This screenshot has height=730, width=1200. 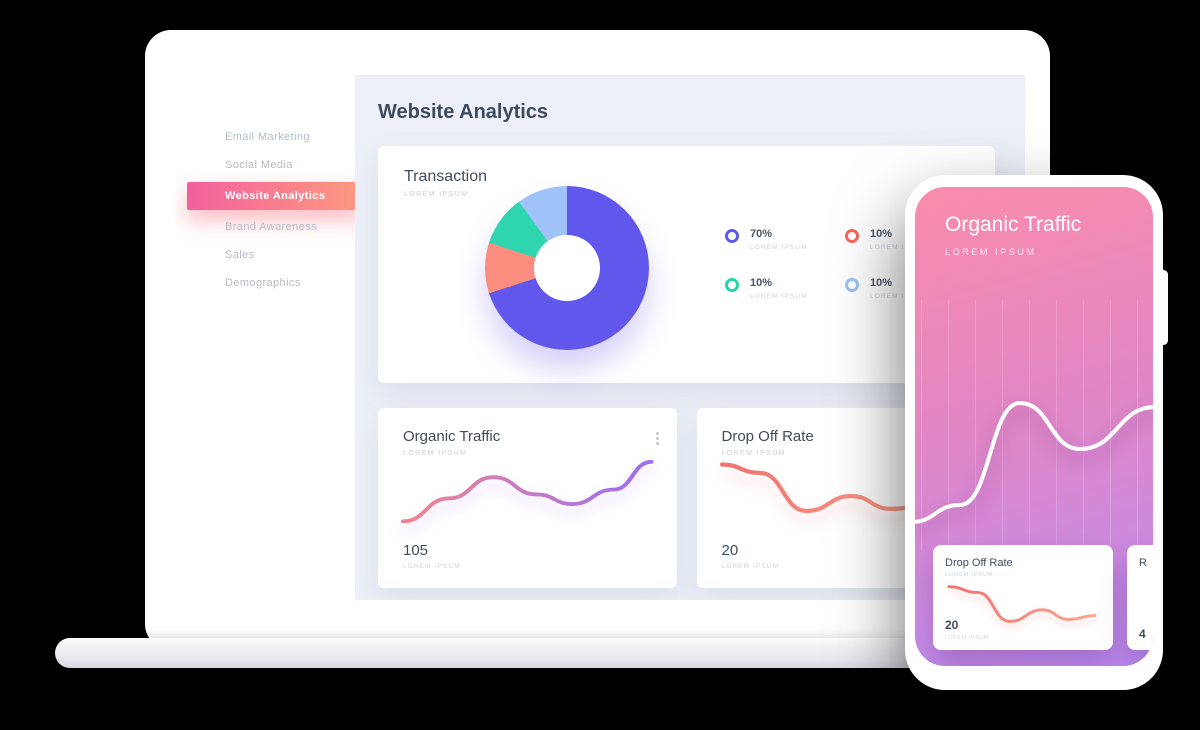 I want to click on phone-partial-card-title: R, so click(x=1143, y=563).